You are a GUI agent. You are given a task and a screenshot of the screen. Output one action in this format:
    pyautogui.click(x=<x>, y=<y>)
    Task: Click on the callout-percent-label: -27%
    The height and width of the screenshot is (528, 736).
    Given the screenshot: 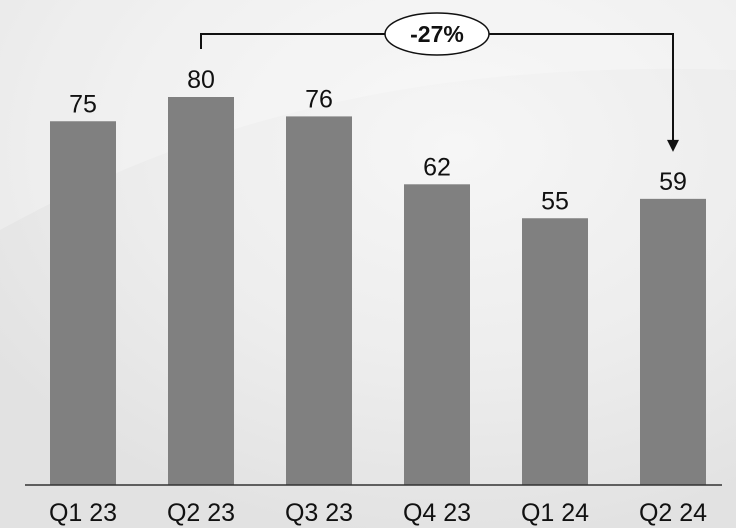 What is the action you would take?
    pyautogui.click(x=437, y=34)
    